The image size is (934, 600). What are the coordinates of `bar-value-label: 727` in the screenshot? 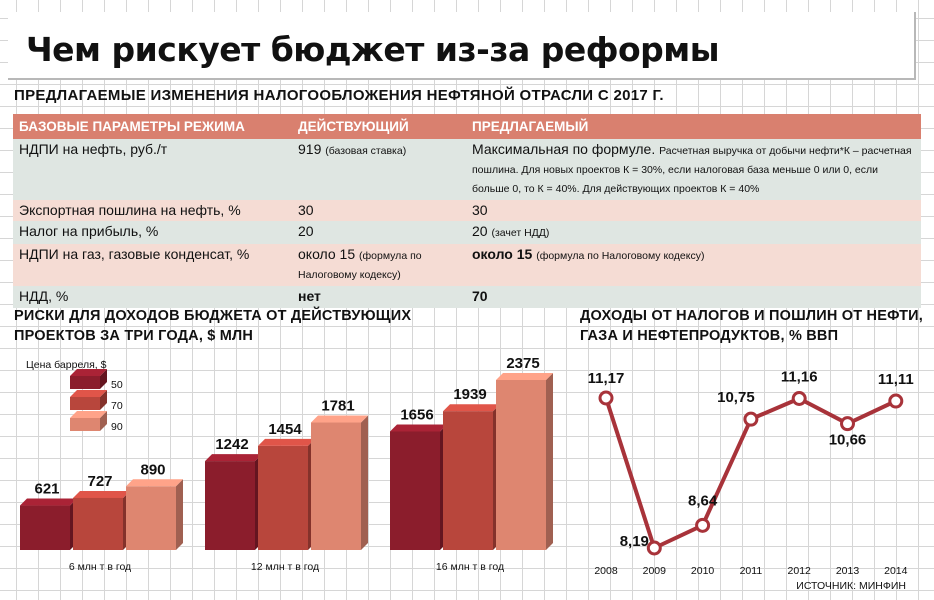 It's located at (99, 481).